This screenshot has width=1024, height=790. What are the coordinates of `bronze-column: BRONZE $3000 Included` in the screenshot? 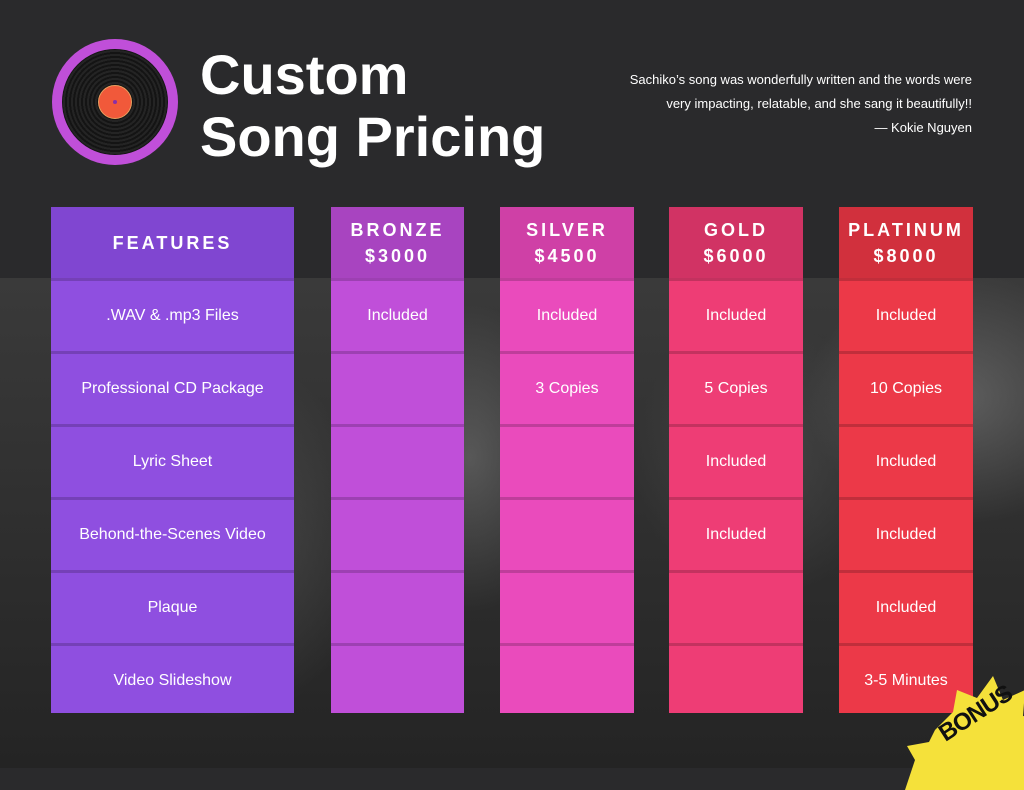 It's located at (397, 460).